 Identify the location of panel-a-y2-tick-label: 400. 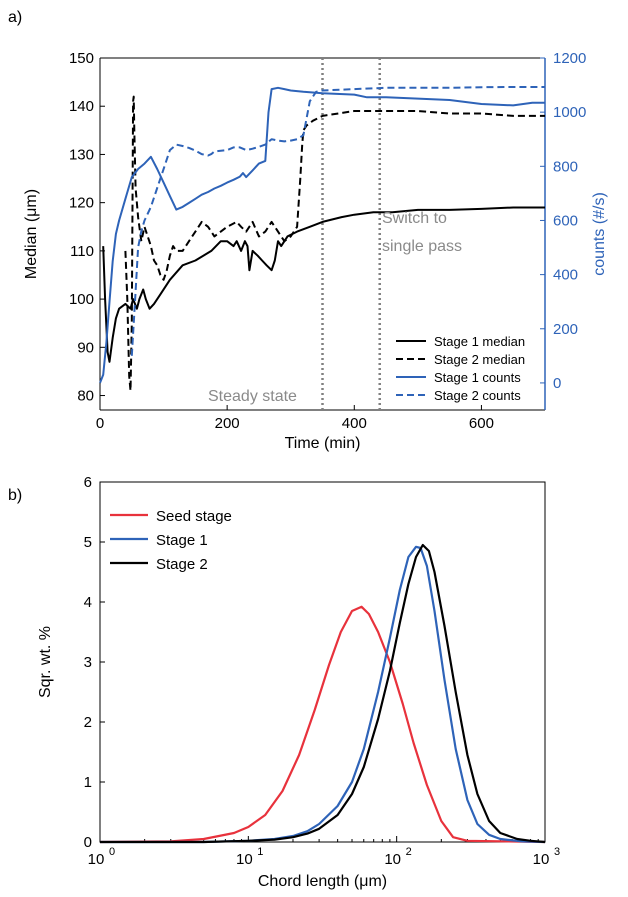
(565, 275).